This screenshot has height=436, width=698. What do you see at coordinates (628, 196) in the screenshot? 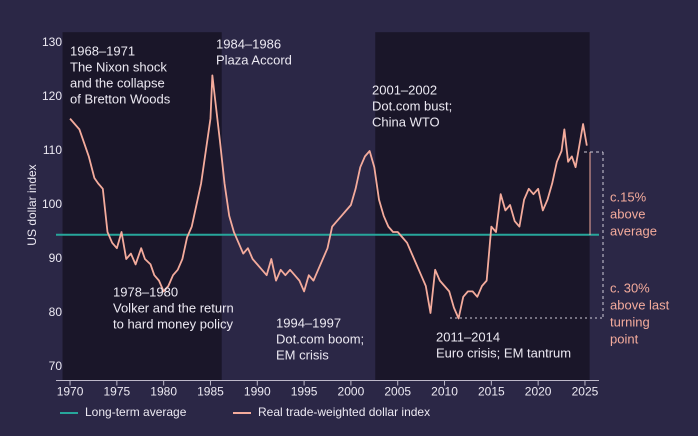
I see `side-note: c.15%` at bounding box center [628, 196].